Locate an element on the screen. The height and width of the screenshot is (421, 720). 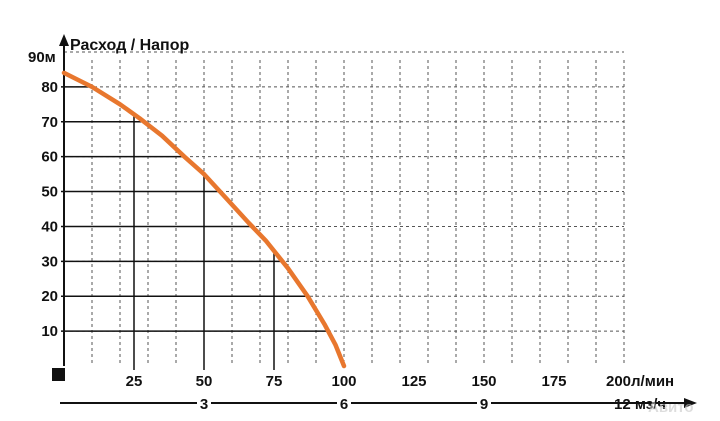
x-tick-label: 150 is located at coordinates (483, 381).